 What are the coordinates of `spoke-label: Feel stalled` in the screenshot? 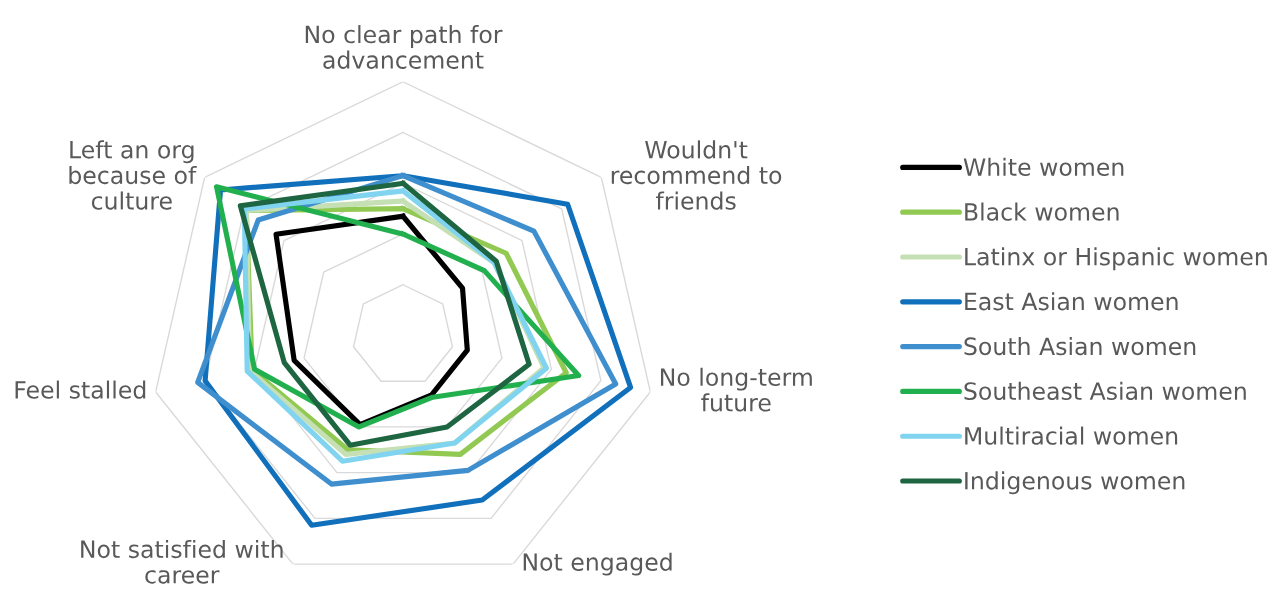 It's located at (80, 389).